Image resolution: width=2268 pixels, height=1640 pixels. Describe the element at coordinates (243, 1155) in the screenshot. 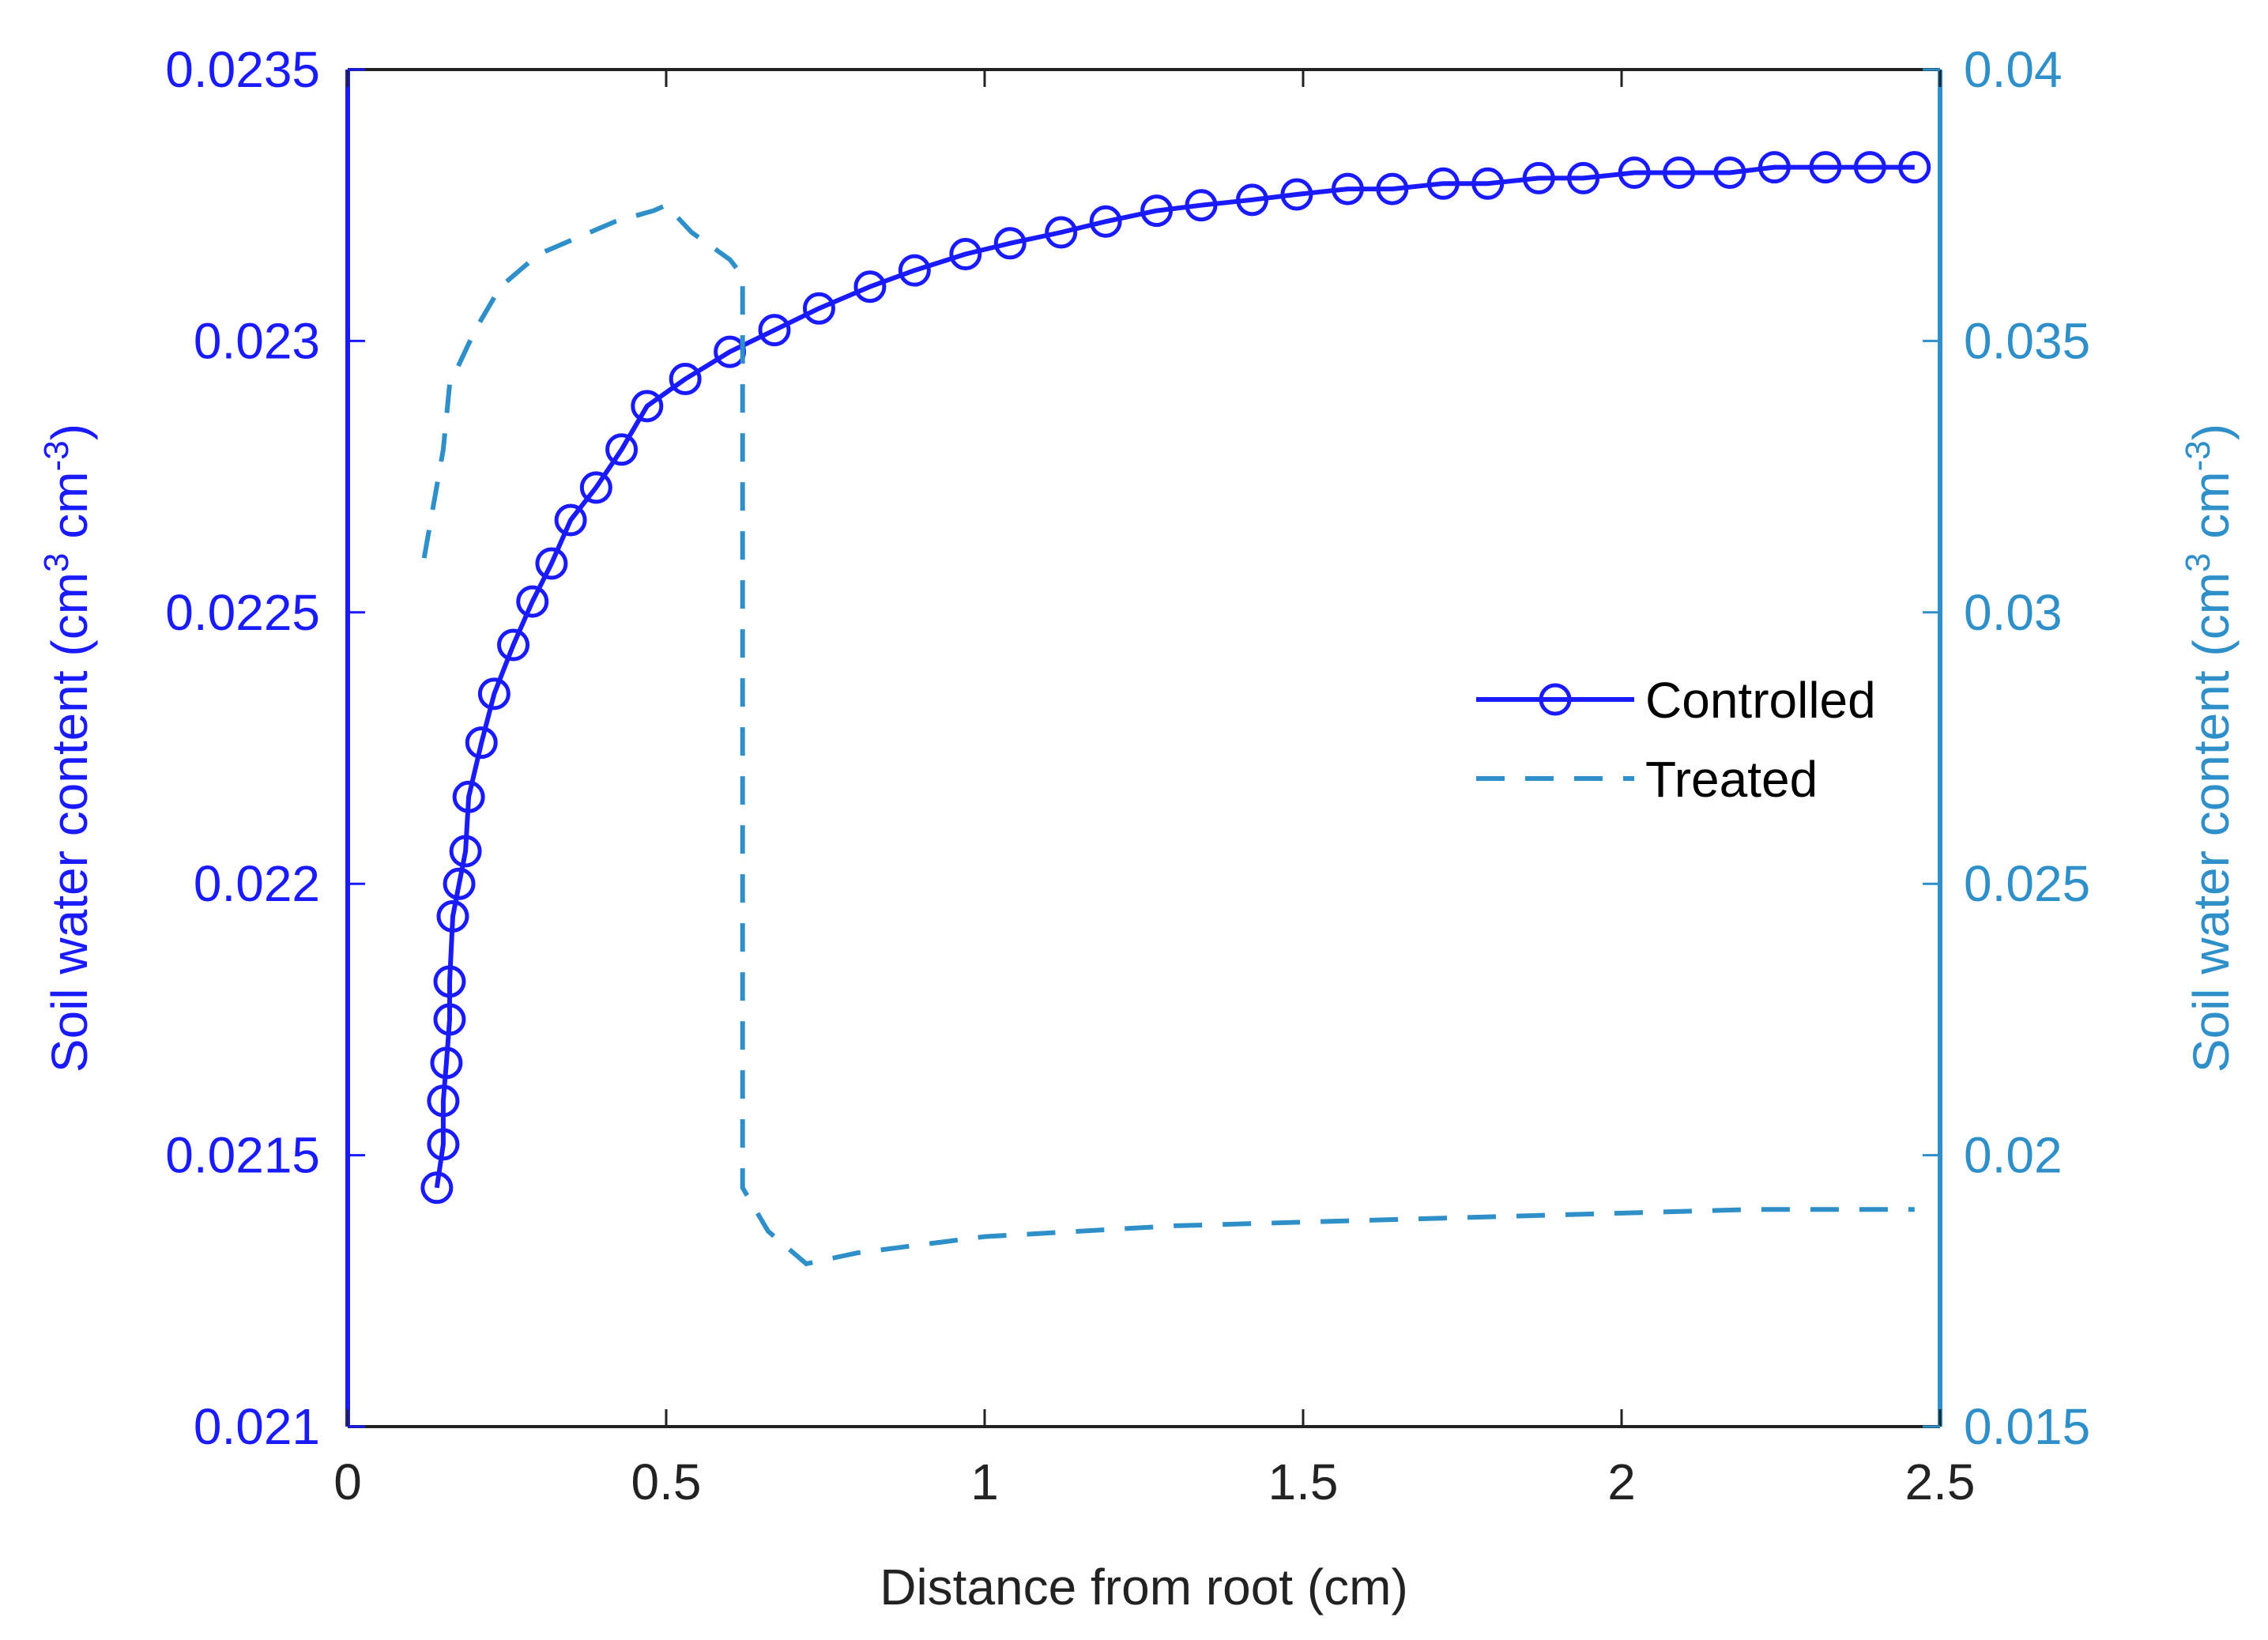

I see `left-y-tick-label: 0.0215` at that location.